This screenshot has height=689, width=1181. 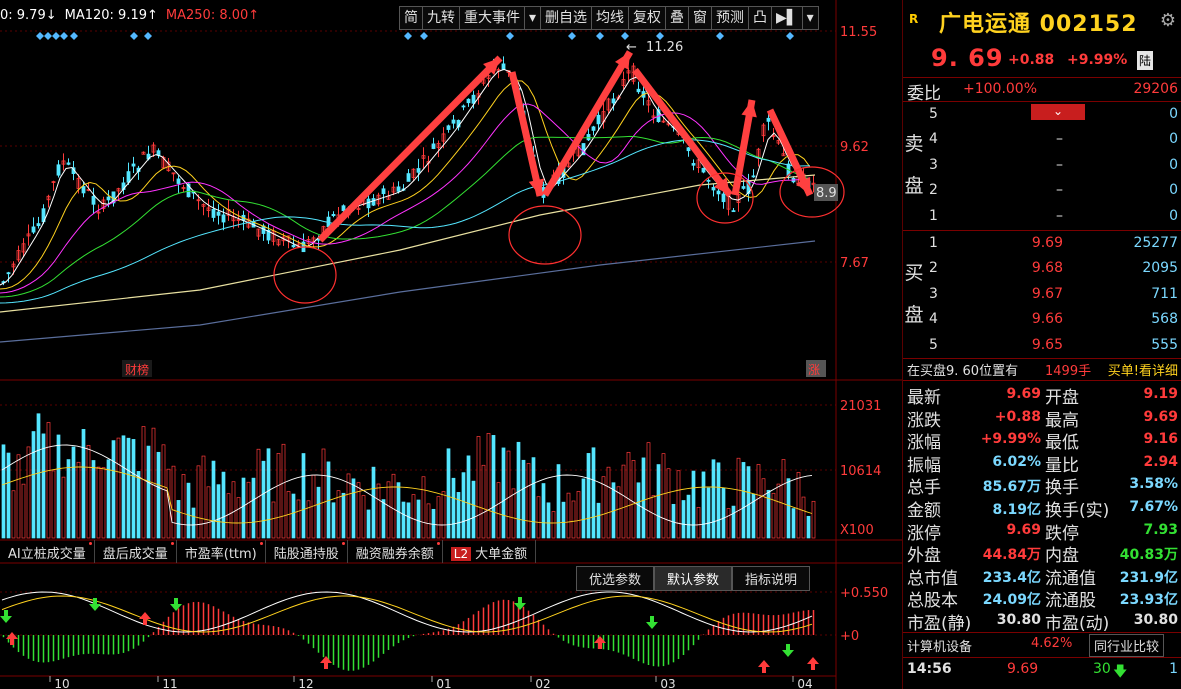 I want to click on level-price: 9.68, so click(x=1047, y=268).